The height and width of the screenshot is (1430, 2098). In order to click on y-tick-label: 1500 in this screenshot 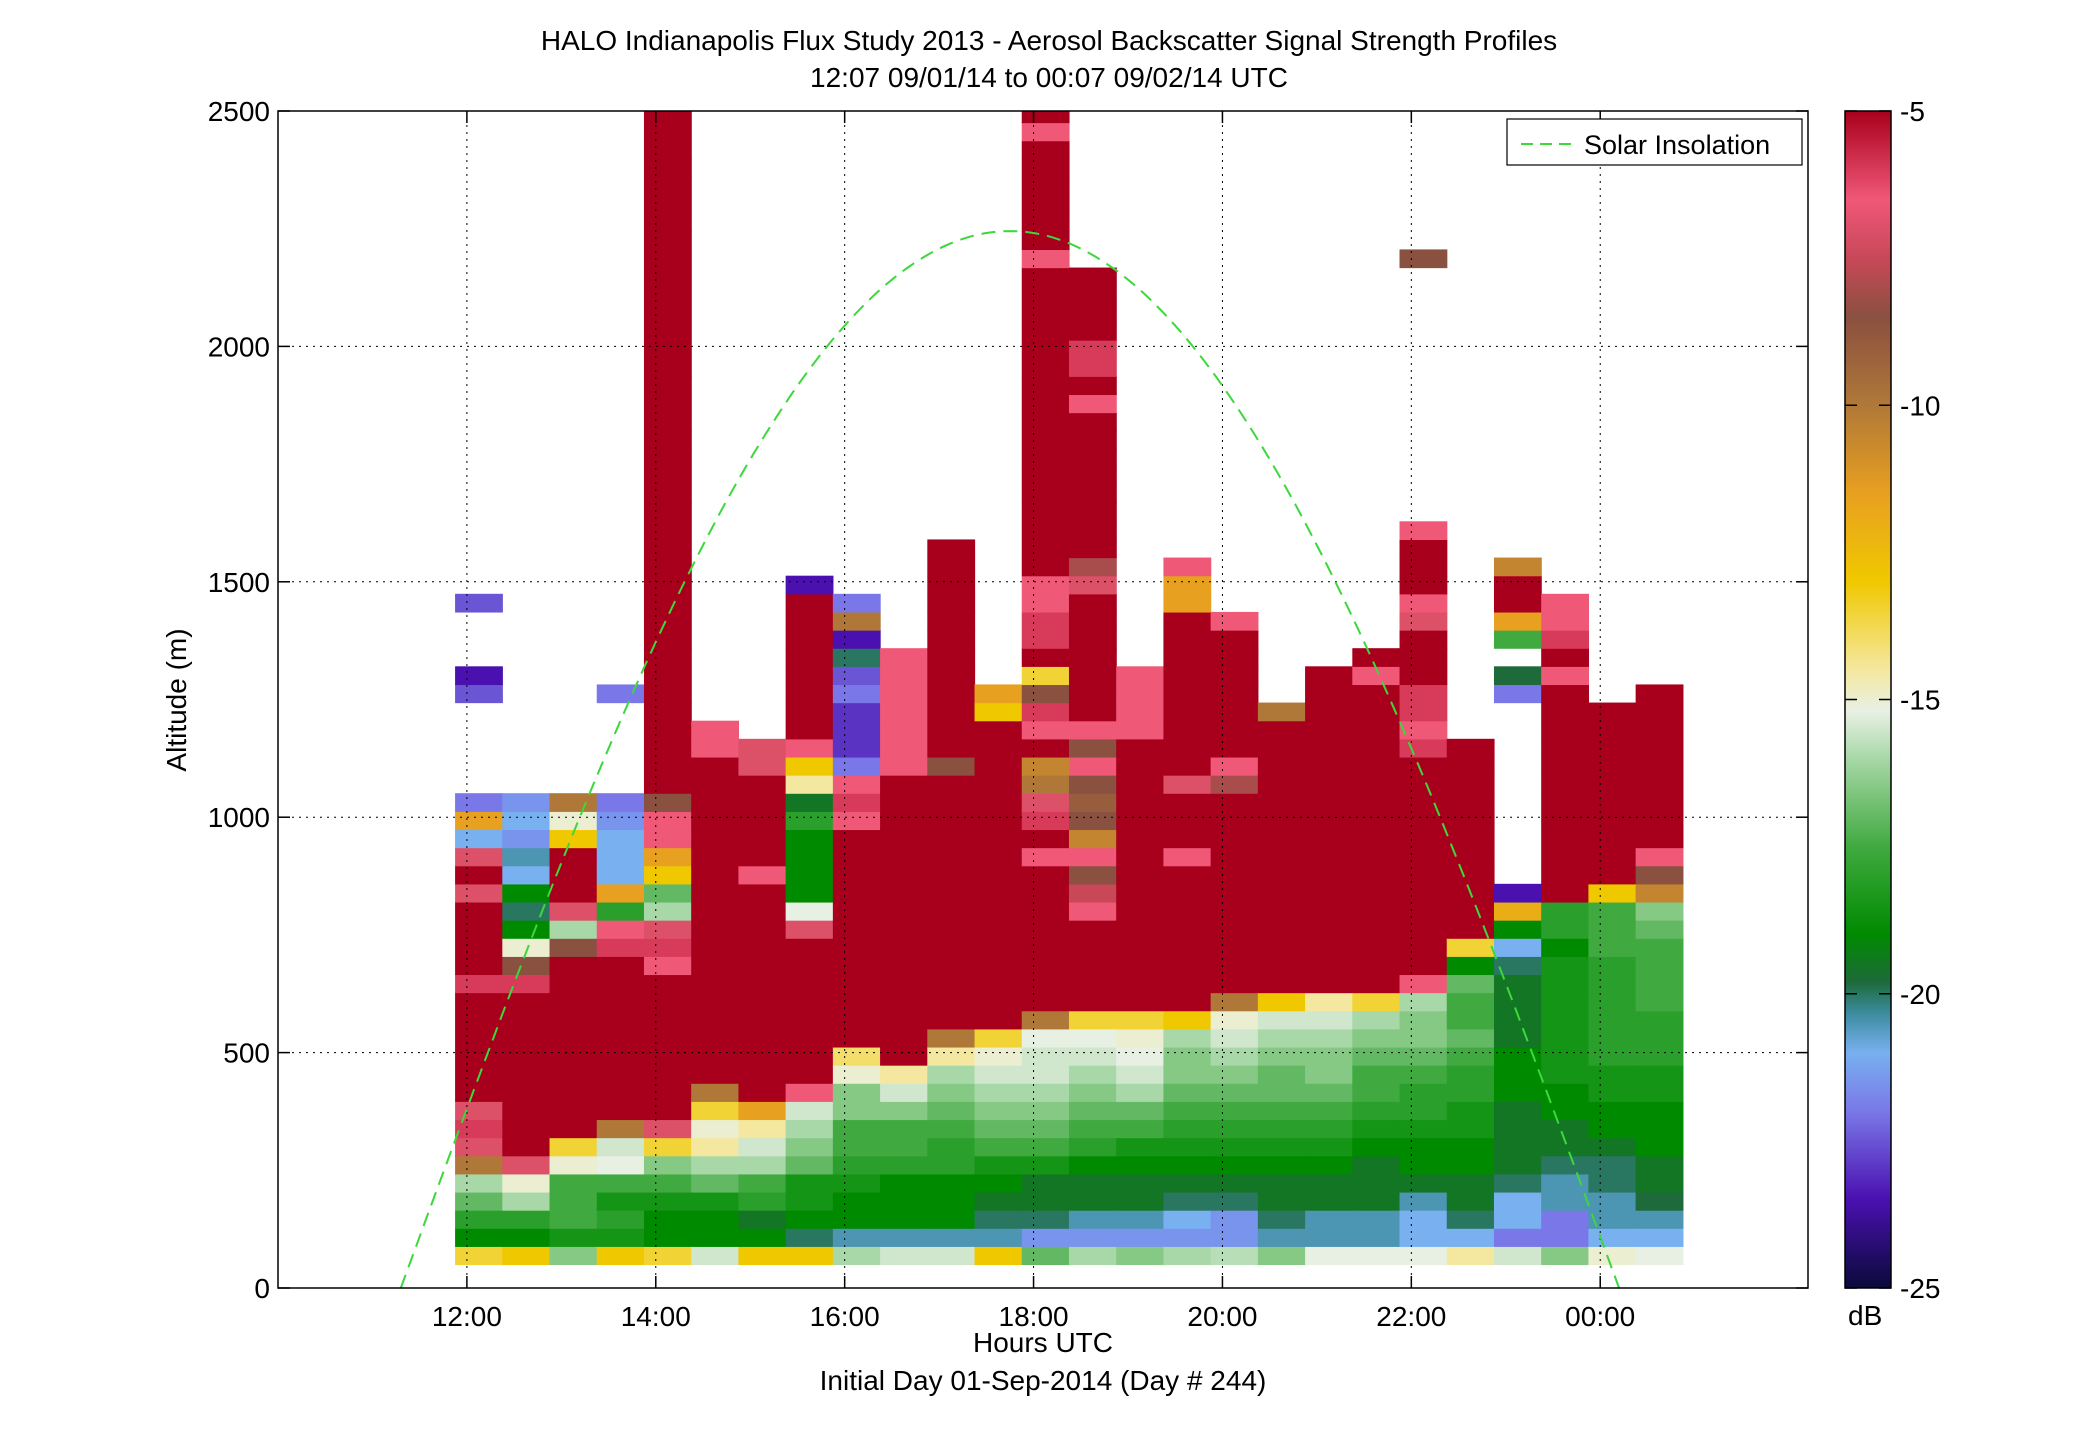, I will do `click(239, 582)`.